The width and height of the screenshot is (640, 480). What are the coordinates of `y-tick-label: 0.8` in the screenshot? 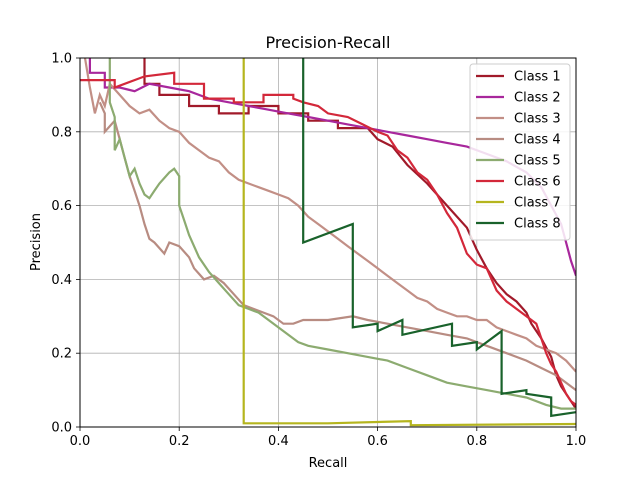 It's located at (61, 132).